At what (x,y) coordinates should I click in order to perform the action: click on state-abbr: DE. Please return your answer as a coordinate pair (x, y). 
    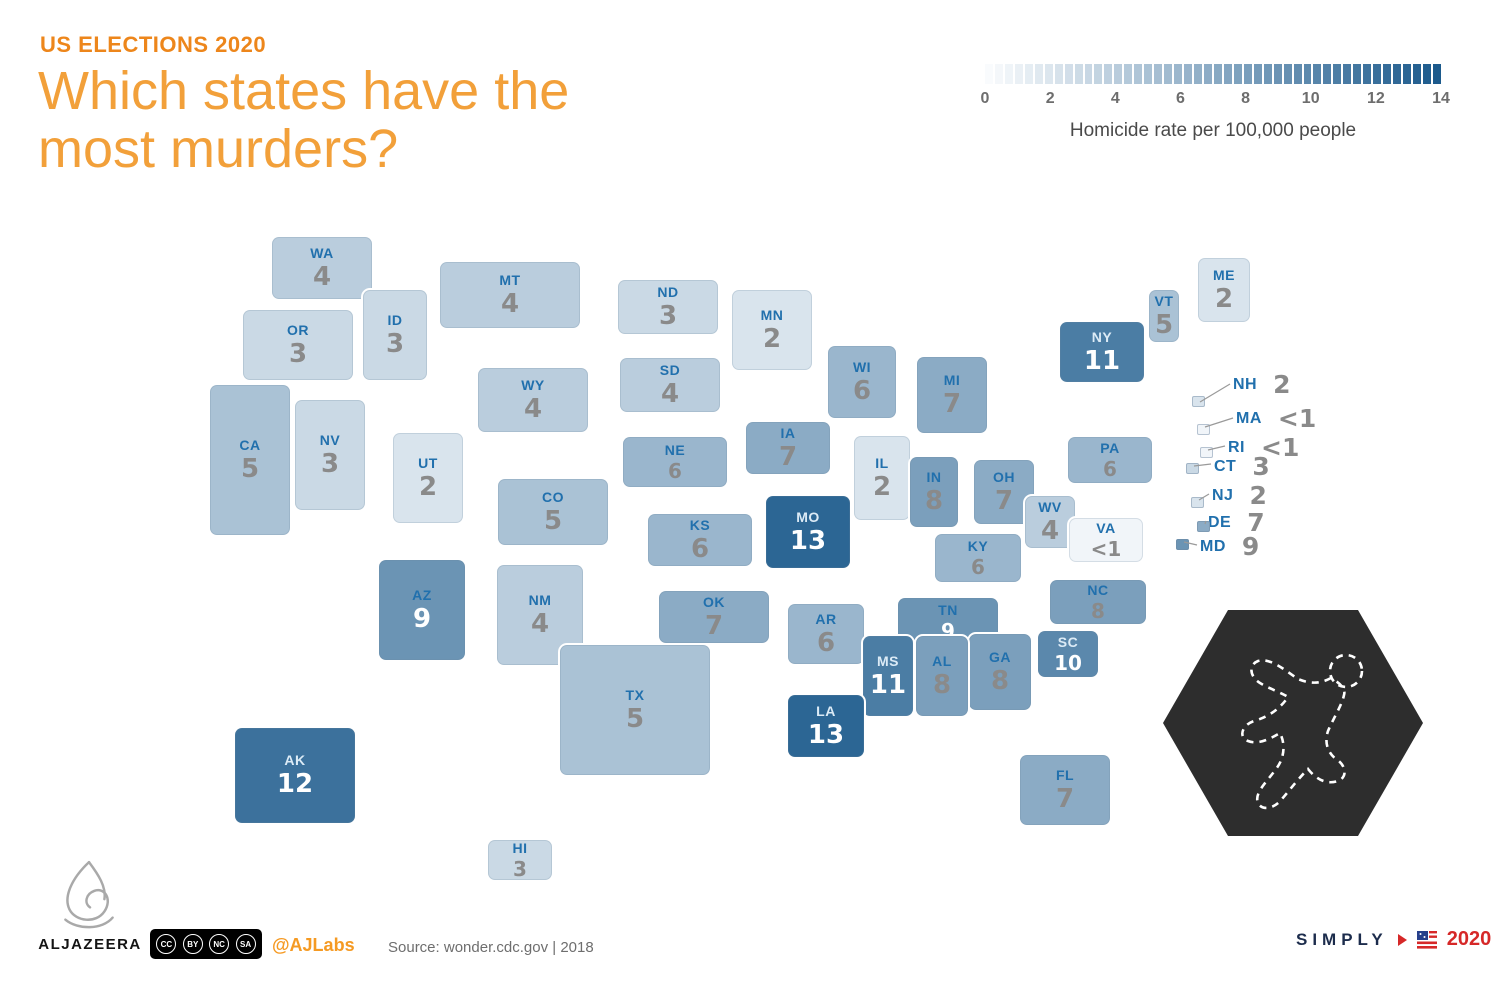
    Looking at the image, I should click on (1220, 522).